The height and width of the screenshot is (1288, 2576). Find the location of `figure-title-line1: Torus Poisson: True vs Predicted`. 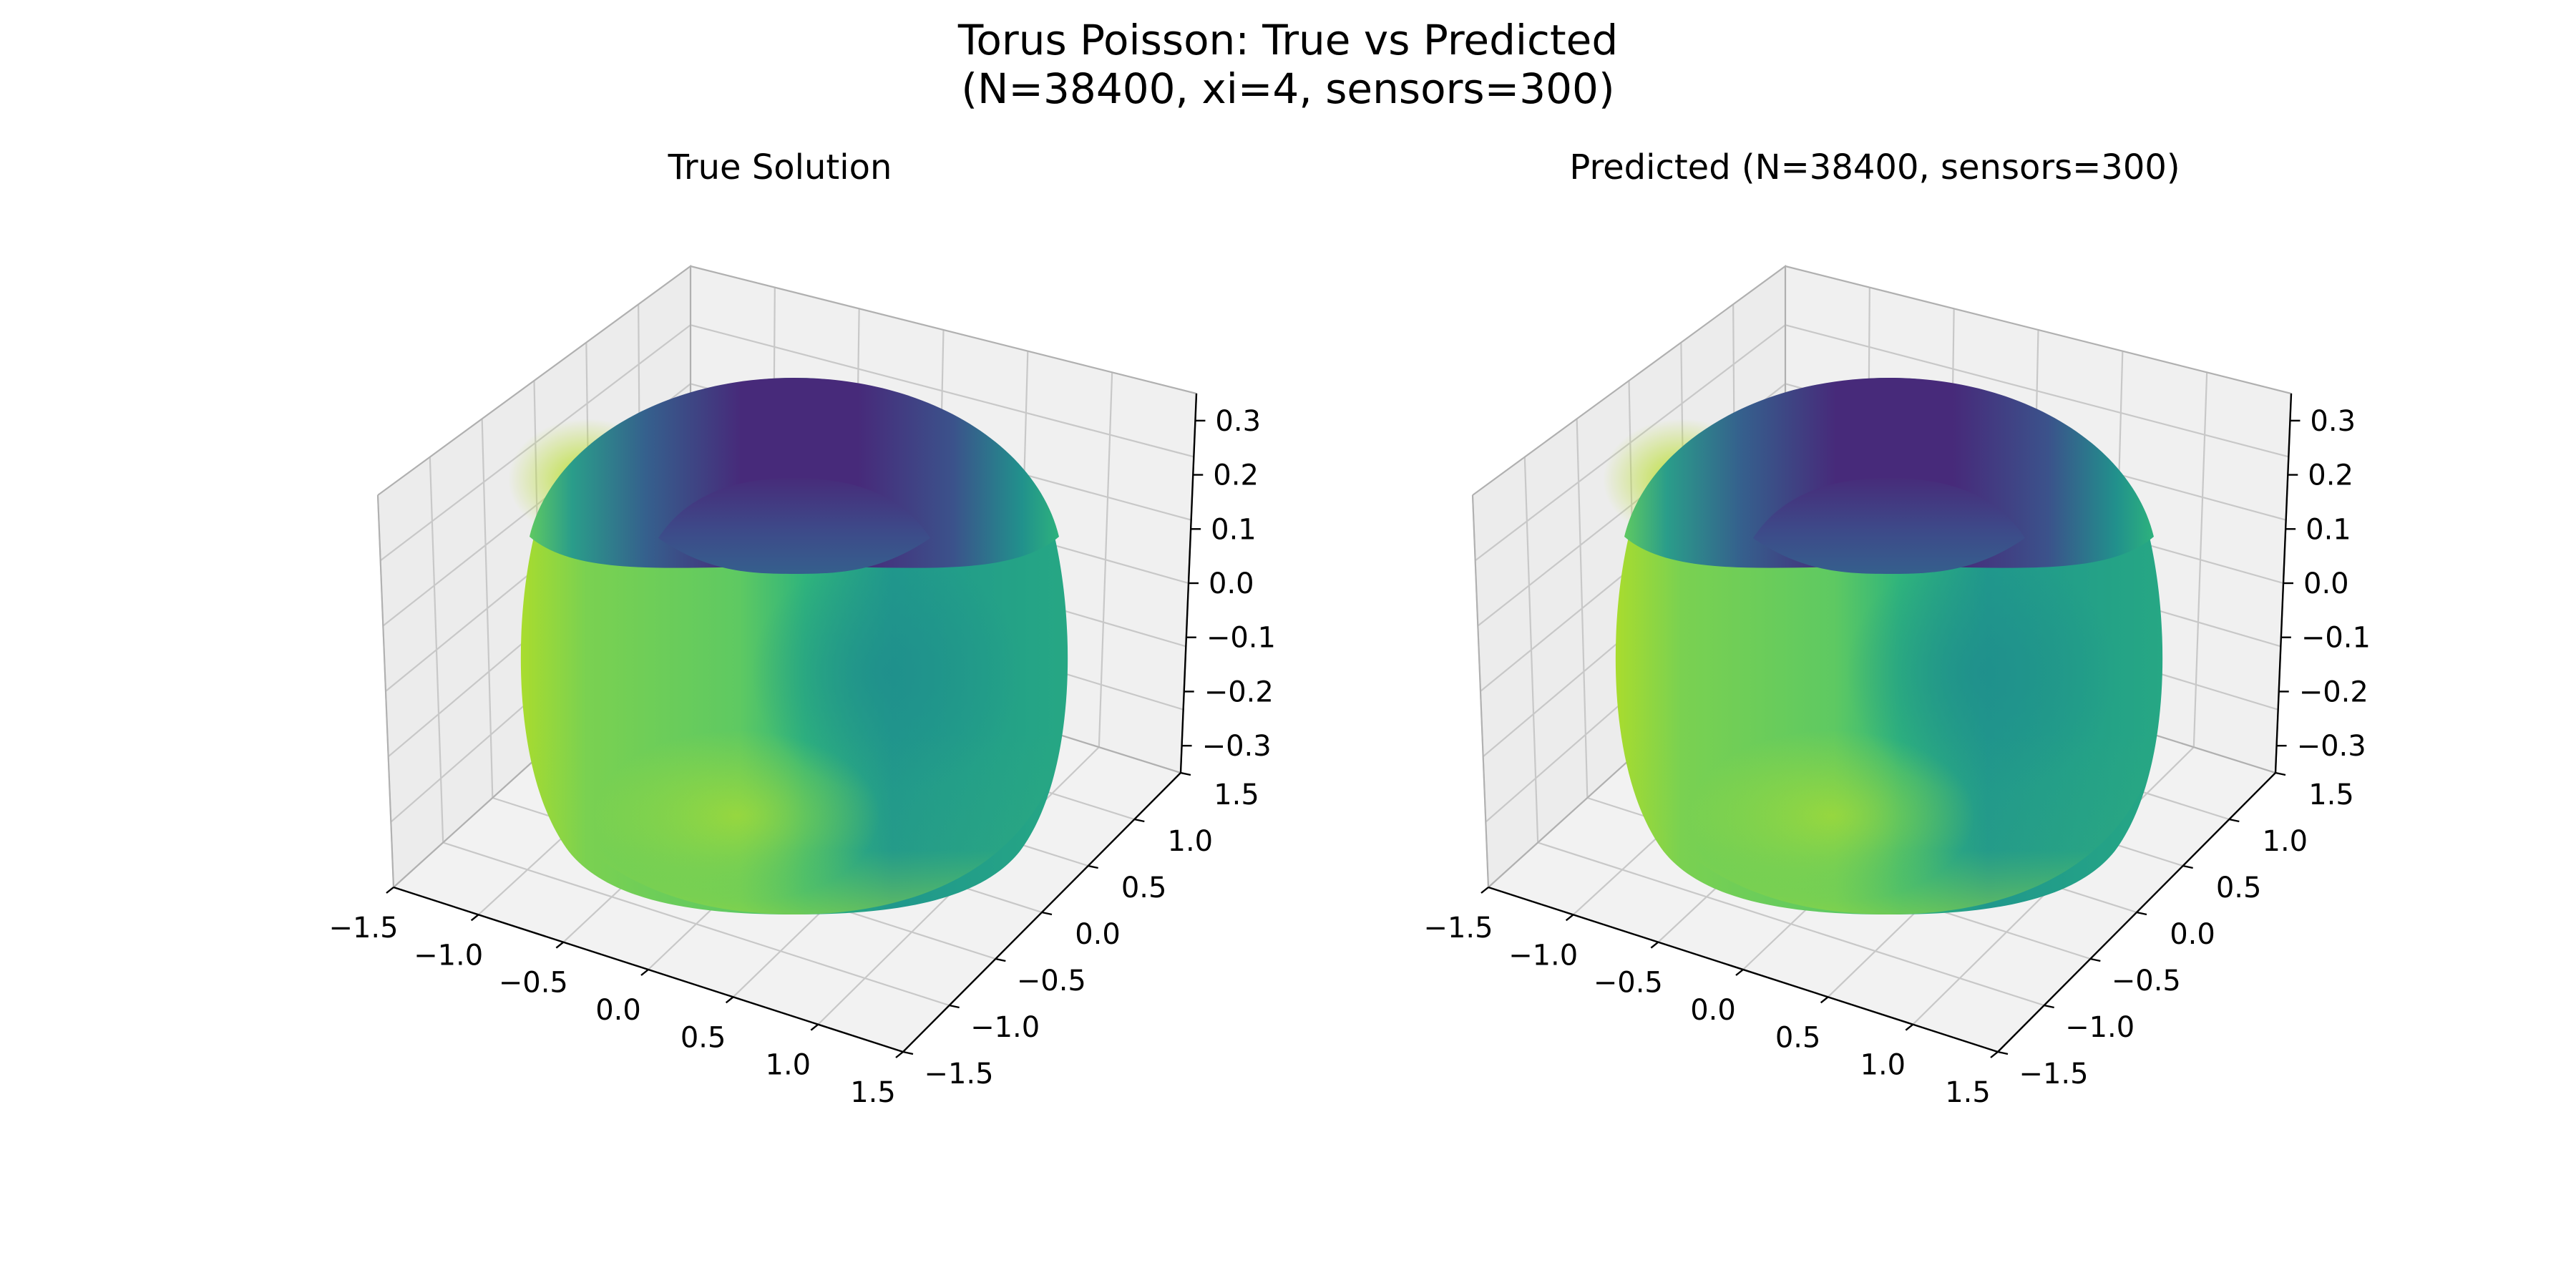

figure-title-line1: Torus Poisson: True vs Predicted is located at coordinates (1287, 40).